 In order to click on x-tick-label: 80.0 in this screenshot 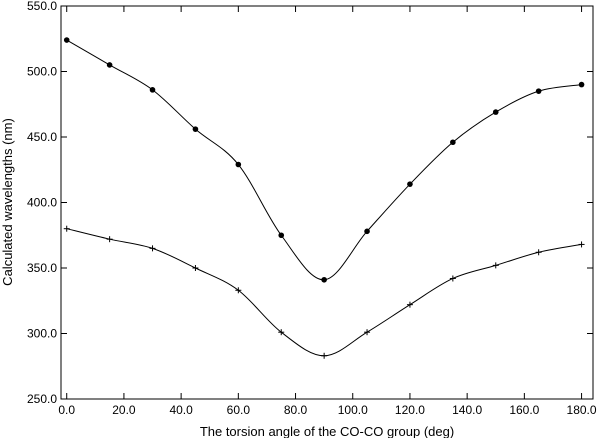, I will do `click(296, 410)`.